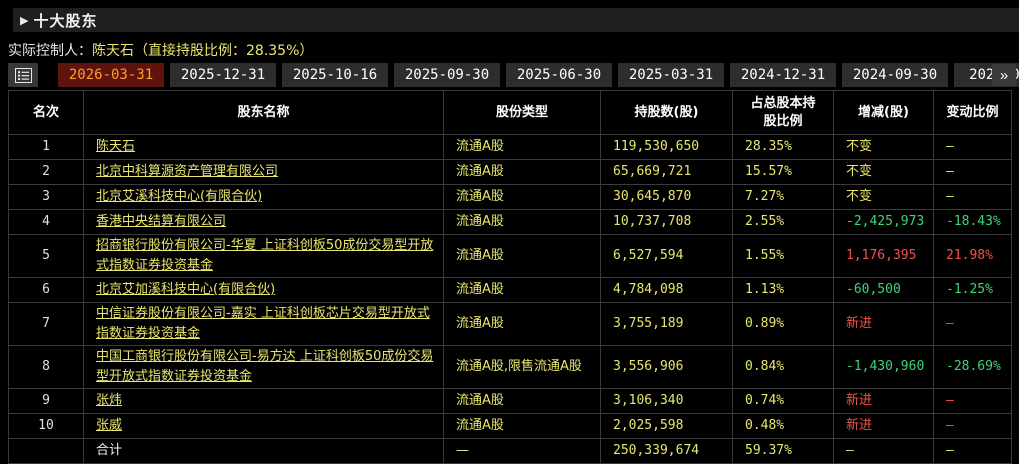 This screenshot has height=464, width=1019. What do you see at coordinates (223, 75) in the screenshot?
I see `date-tab: 2025-12-31` at bounding box center [223, 75].